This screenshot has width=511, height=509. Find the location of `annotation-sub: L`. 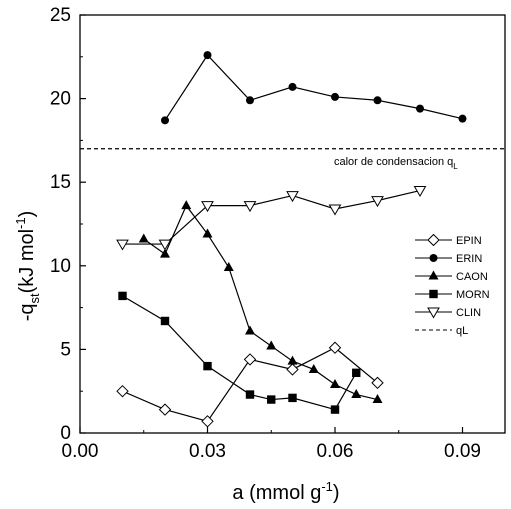

annotation-sub: L is located at coordinates (455, 166).